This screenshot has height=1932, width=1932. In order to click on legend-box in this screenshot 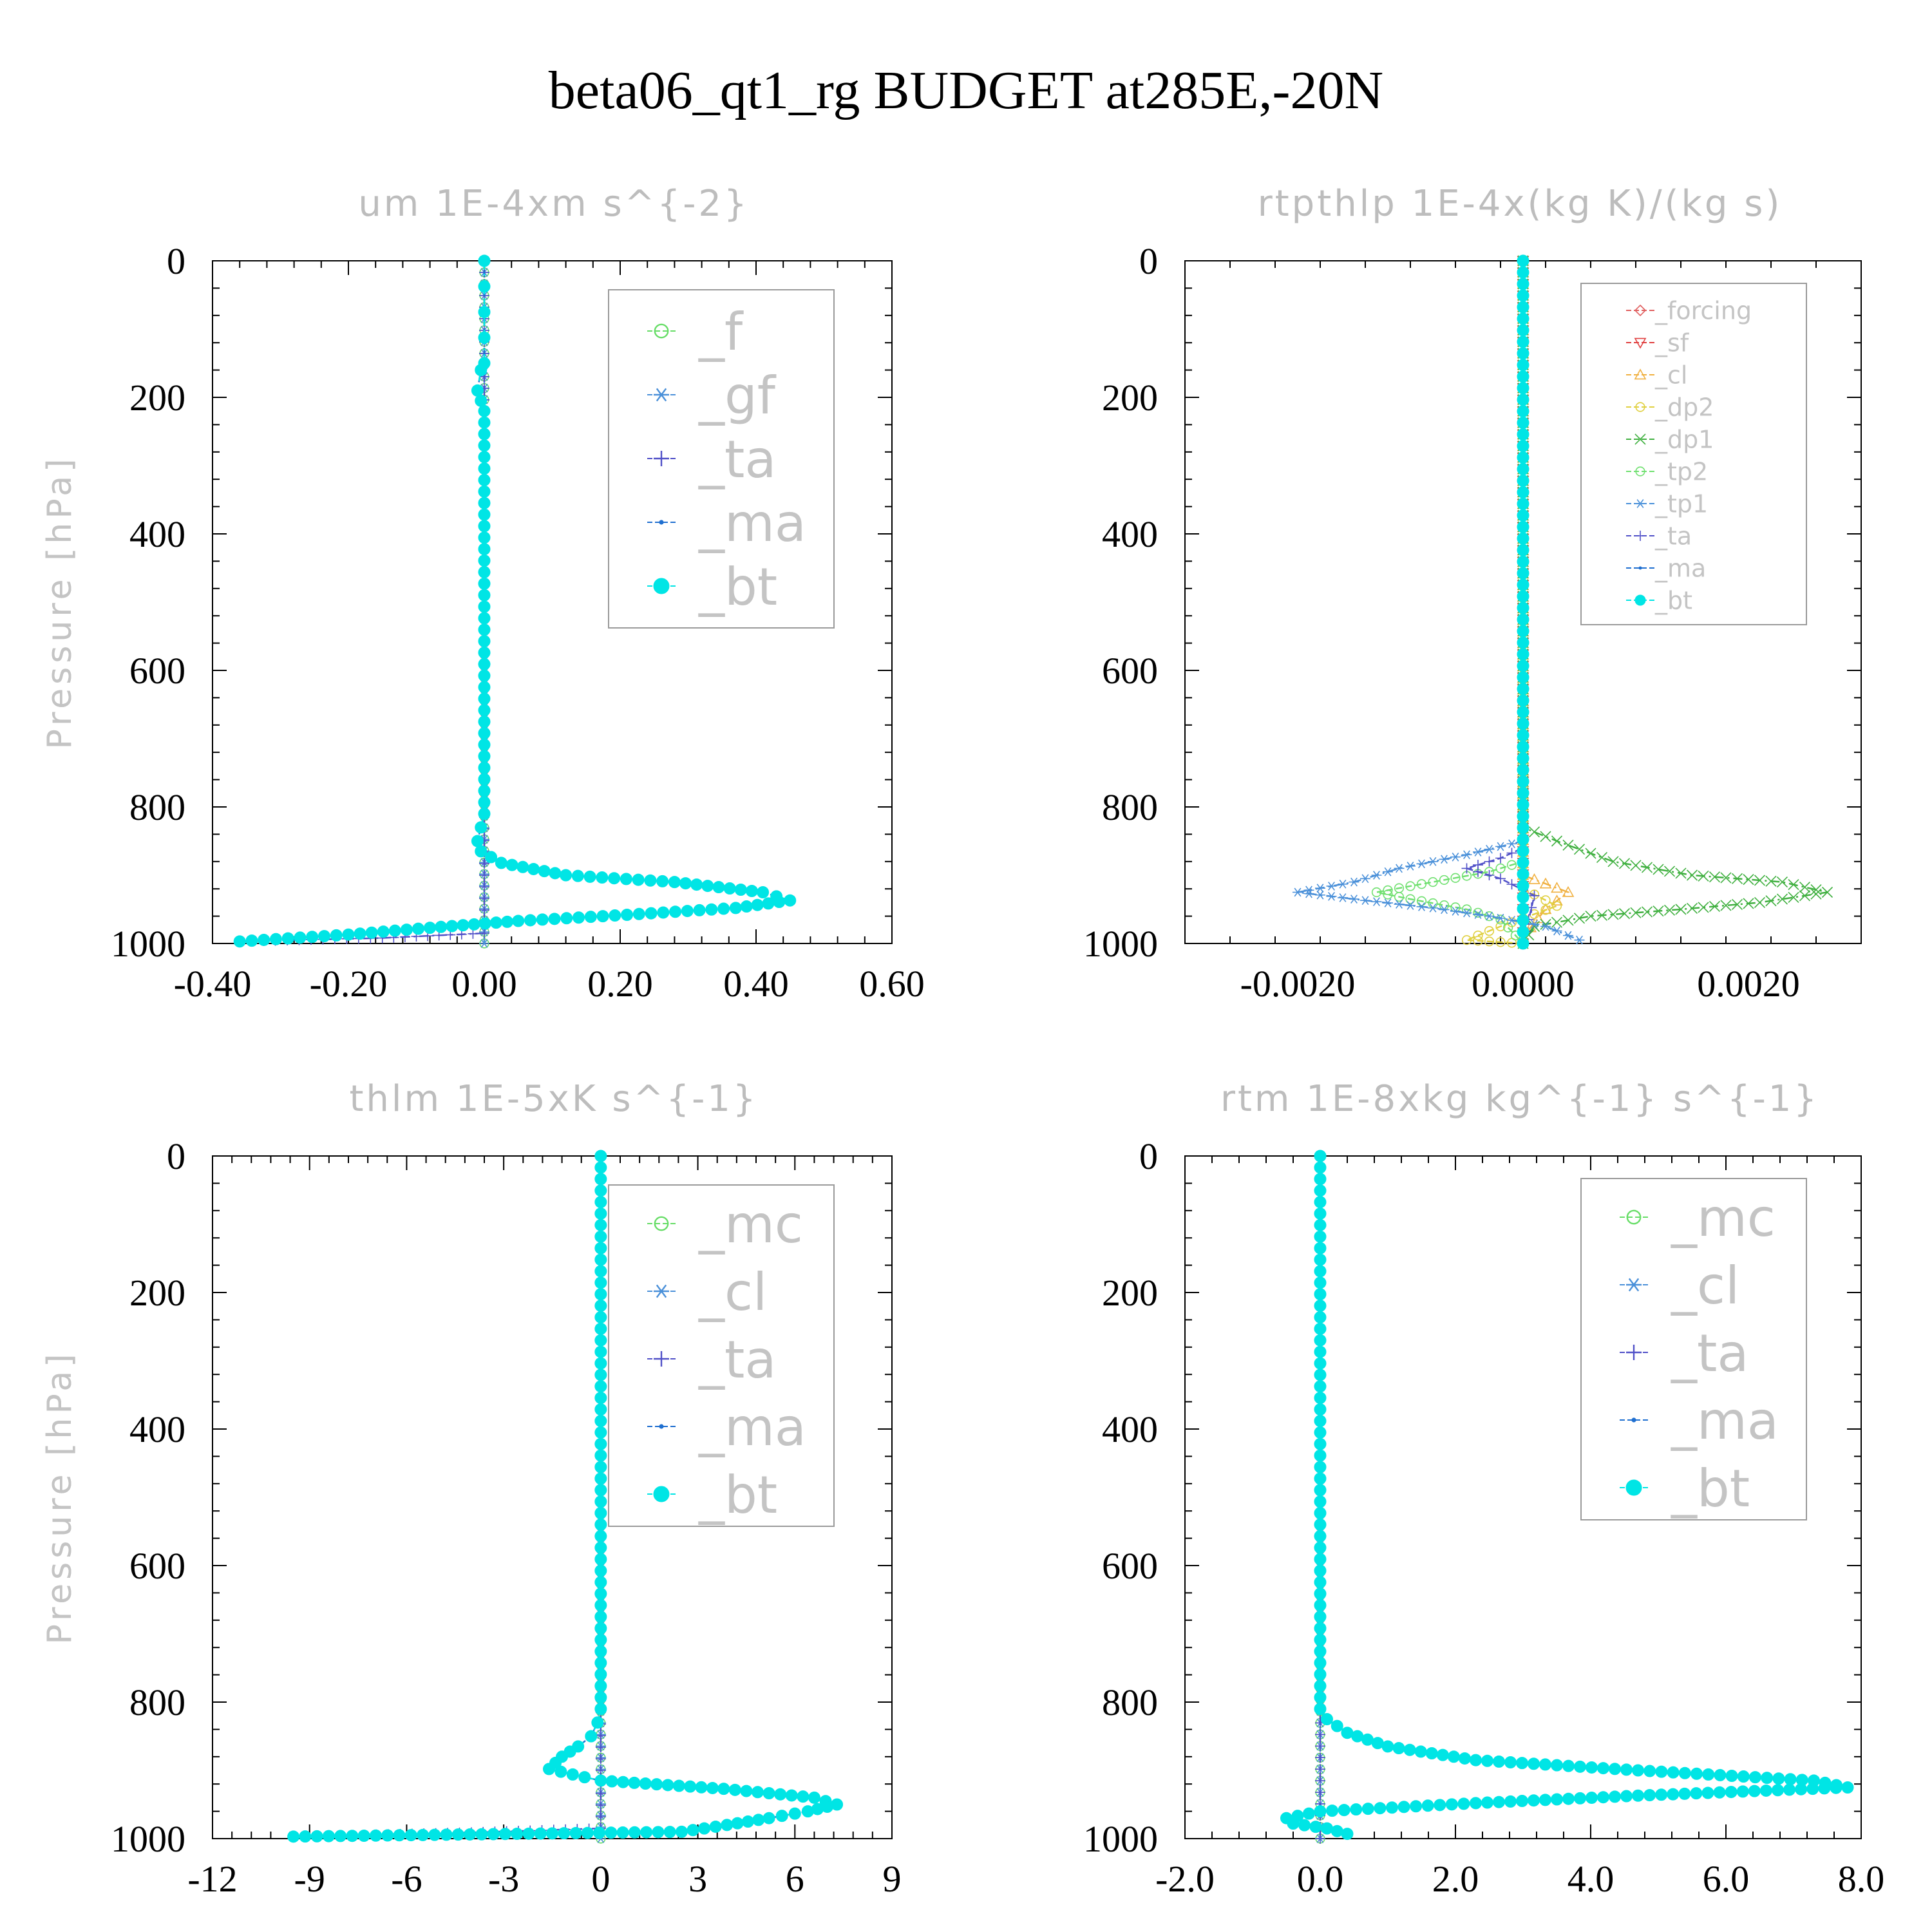, I will do `click(1694, 1349)`.